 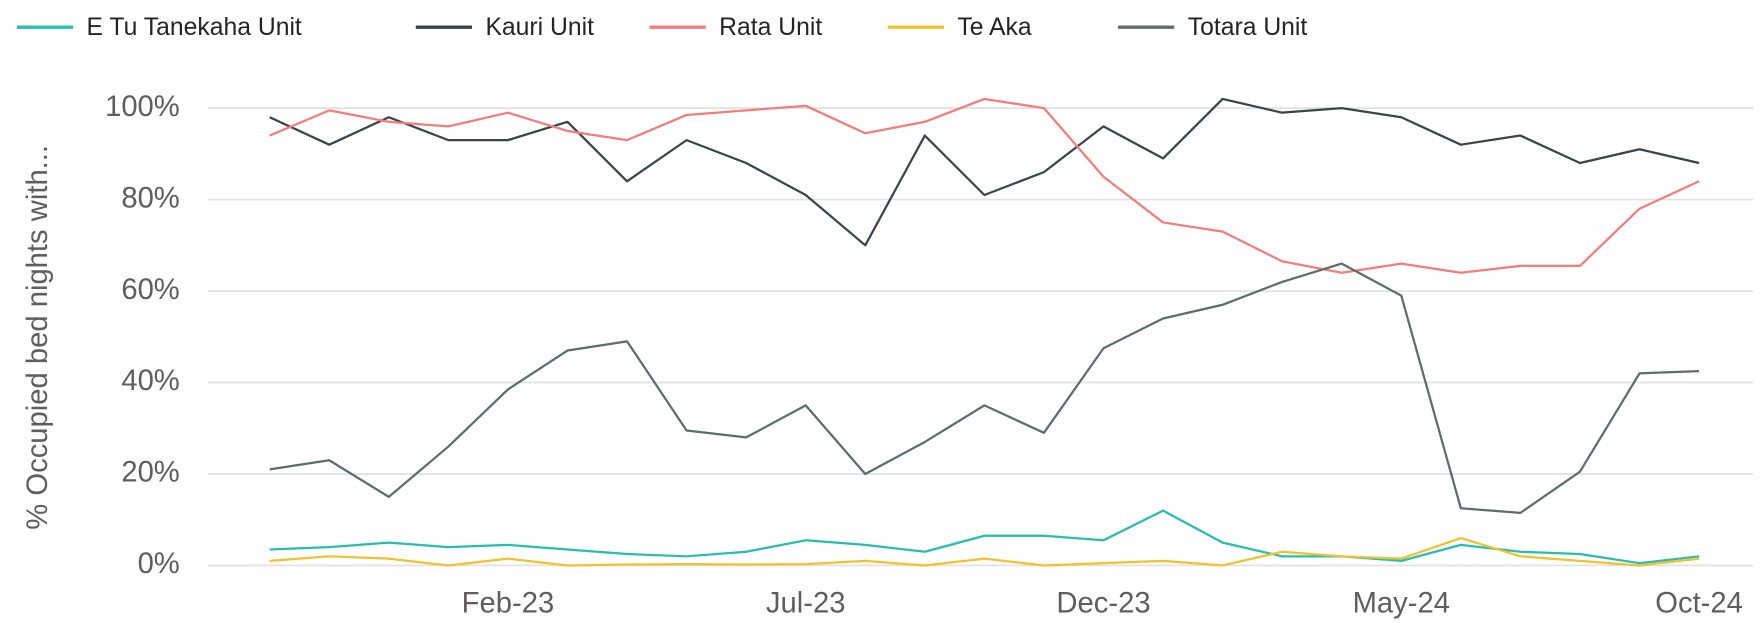 I want to click on x-tick-label: Oct-24, so click(x=1699, y=604).